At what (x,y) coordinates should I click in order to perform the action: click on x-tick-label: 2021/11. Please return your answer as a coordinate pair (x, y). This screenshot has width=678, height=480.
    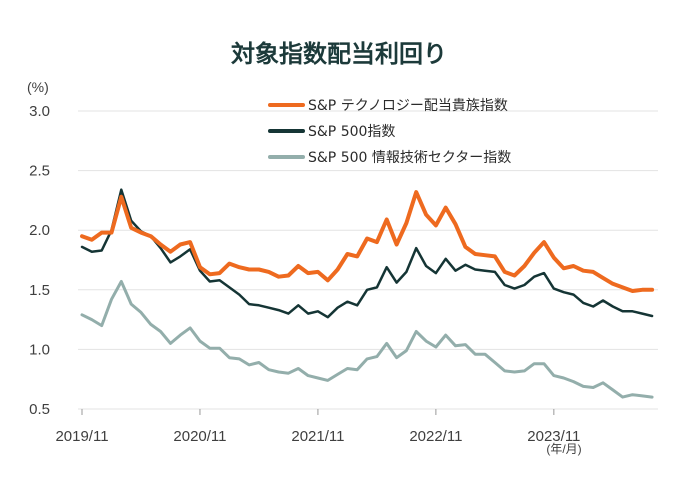
    Looking at the image, I should click on (317, 436).